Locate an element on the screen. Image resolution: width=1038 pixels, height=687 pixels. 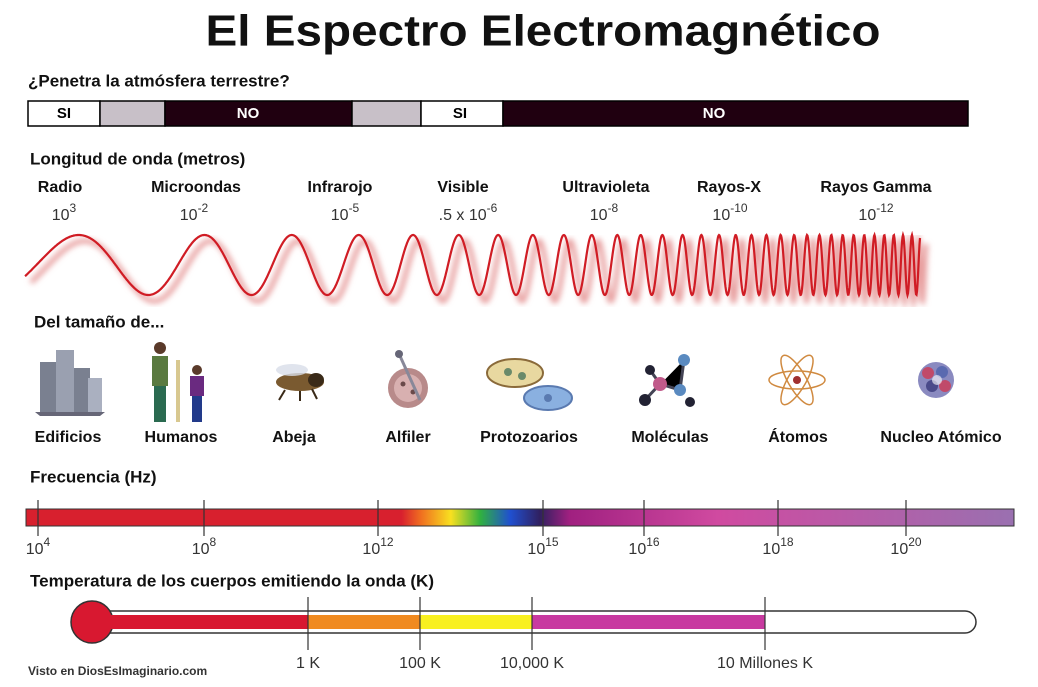
frequency-tick-label: 10²⁰ is located at coordinates (905, 546).